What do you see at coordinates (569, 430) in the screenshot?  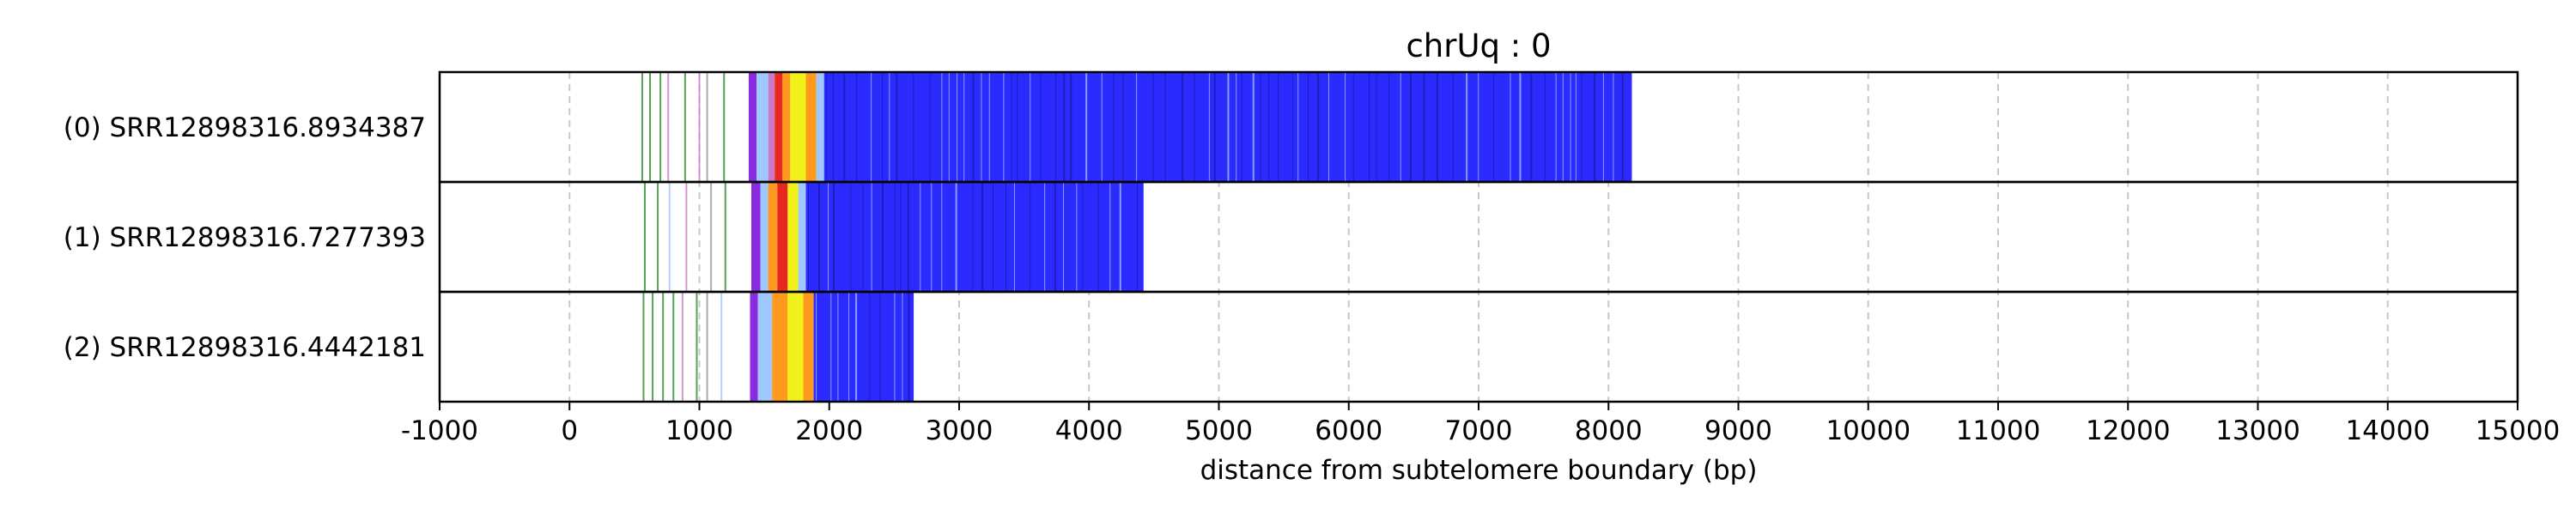 I see `x-tick-label: 0` at bounding box center [569, 430].